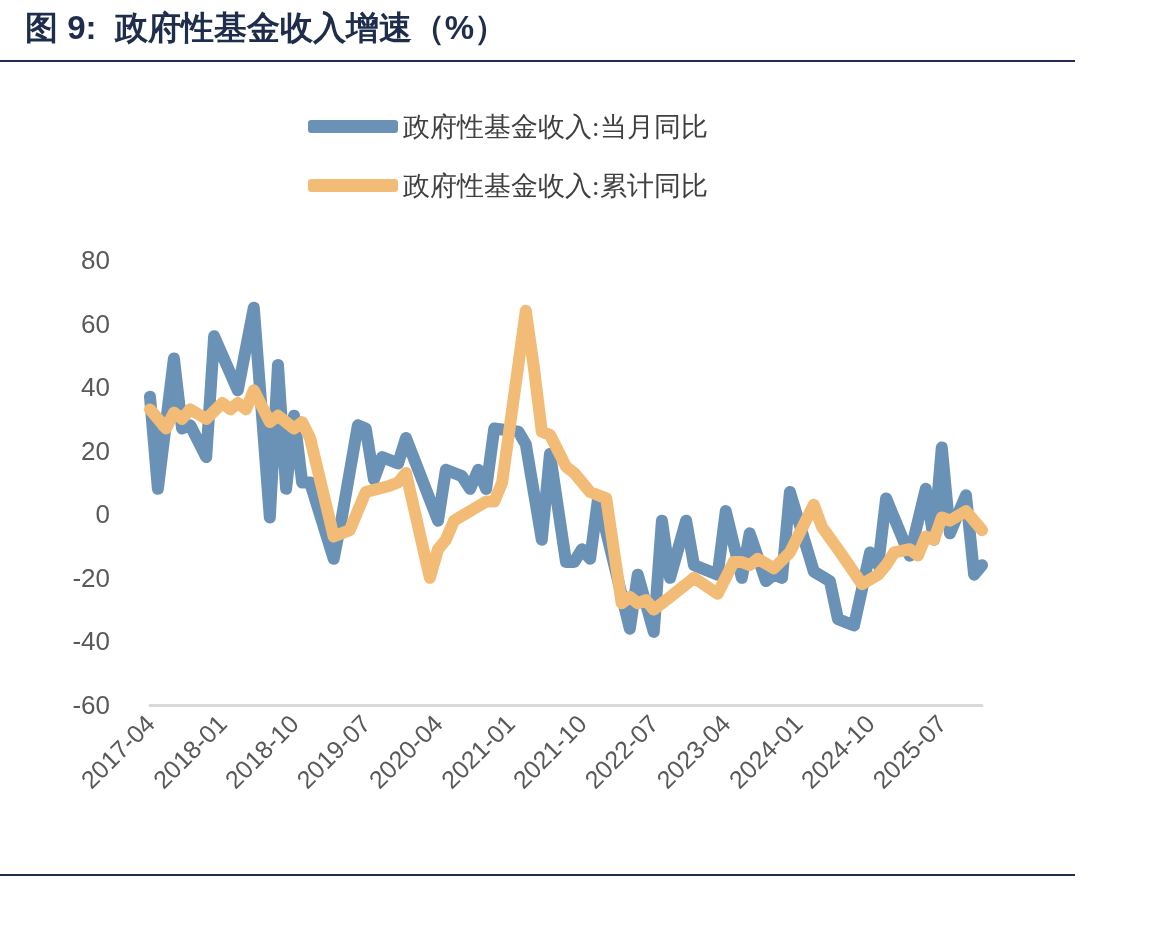 The image size is (1169, 943). Describe the element at coordinates (91, 705) in the screenshot. I see `y-tick-label: -60` at that location.